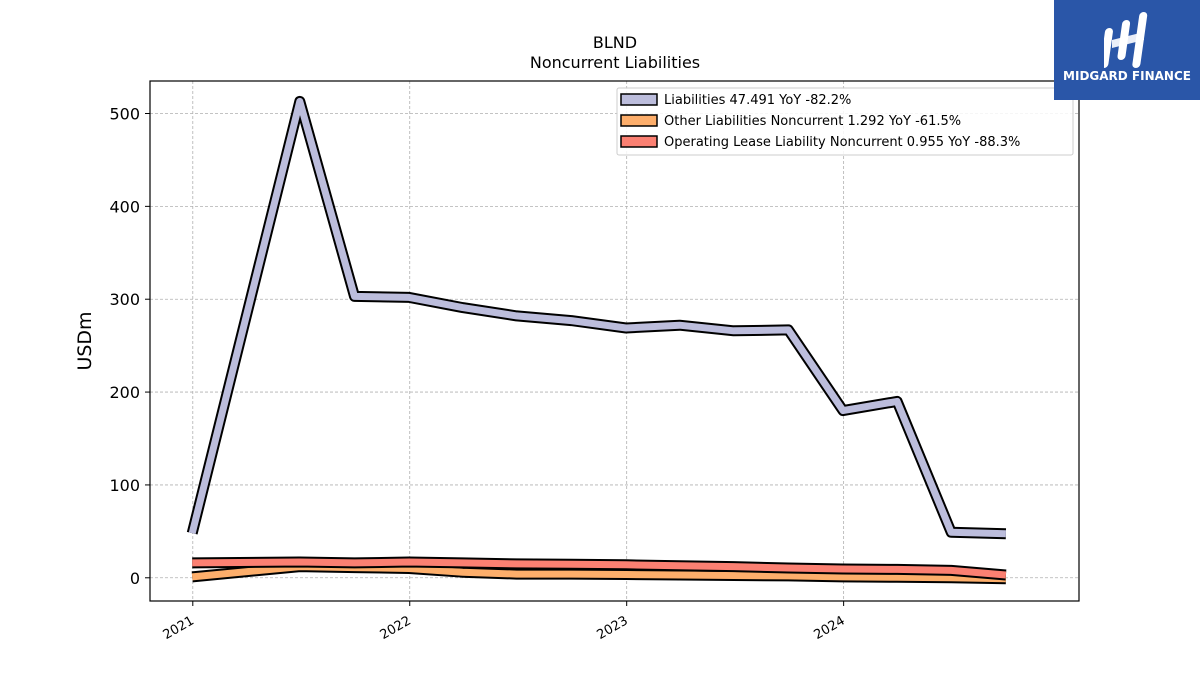 This screenshot has height=675, width=1200. What do you see at coordinates (615, 62) in the screenshot?
I see `chart-subtitle: Noncurrent Liabilities` at bounding box center [615, 62].